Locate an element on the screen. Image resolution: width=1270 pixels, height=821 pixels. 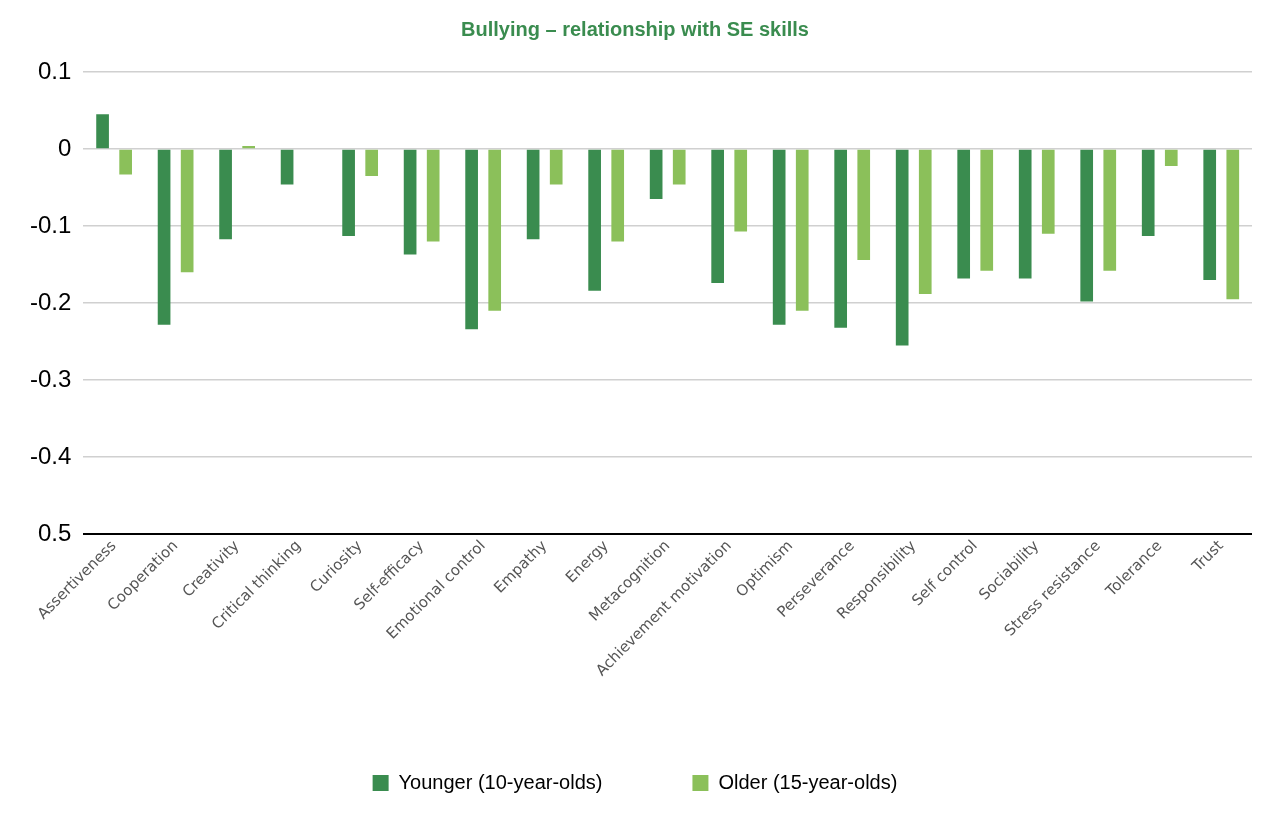
y-tick-label: -0.4 is located at coordinates (51, 455).